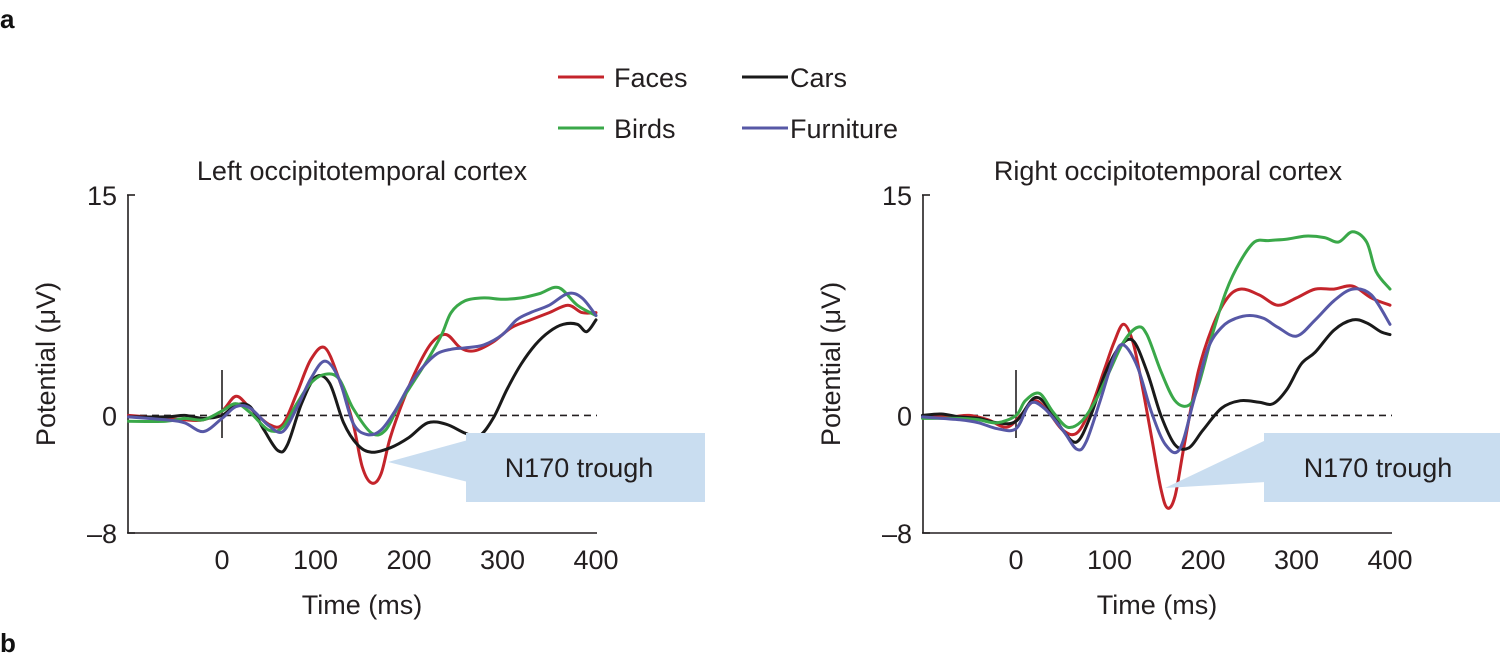 This screenshot has width=1500, height=658. I want to click on series-line-left-birds, so click(362, 361).